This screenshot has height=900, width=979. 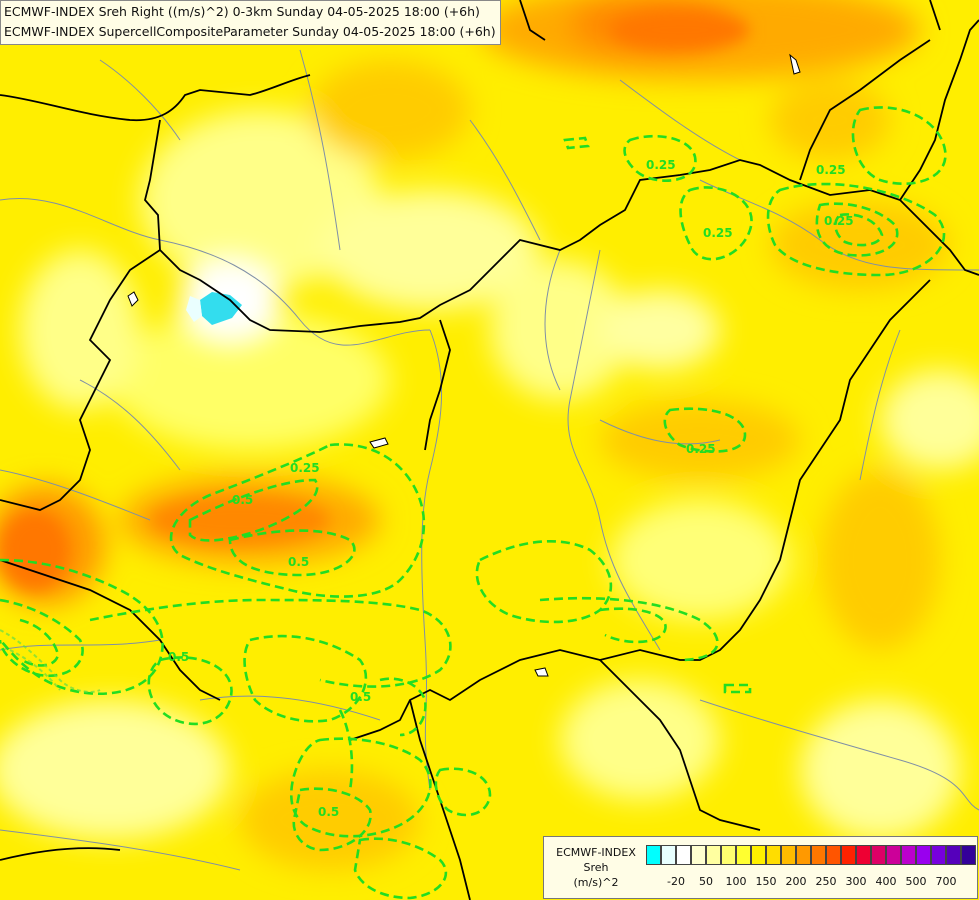 What do you see at coordinates (766, 881) in the screenshot?
I see `legend-tick-label: 150` at bounding box center [766, 881].